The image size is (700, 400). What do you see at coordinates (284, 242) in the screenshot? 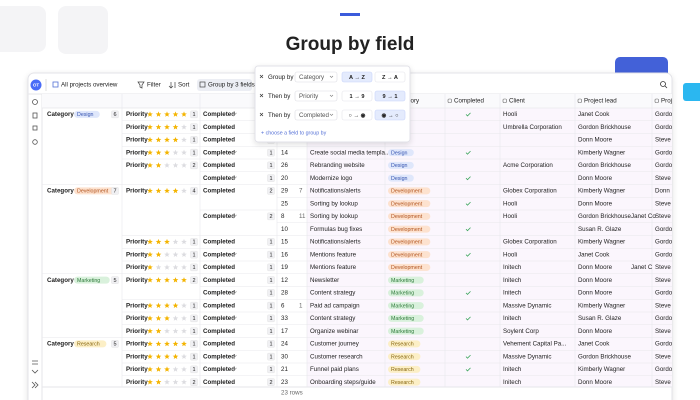
I see `row-id: 15` at bounding box center [284, 242].